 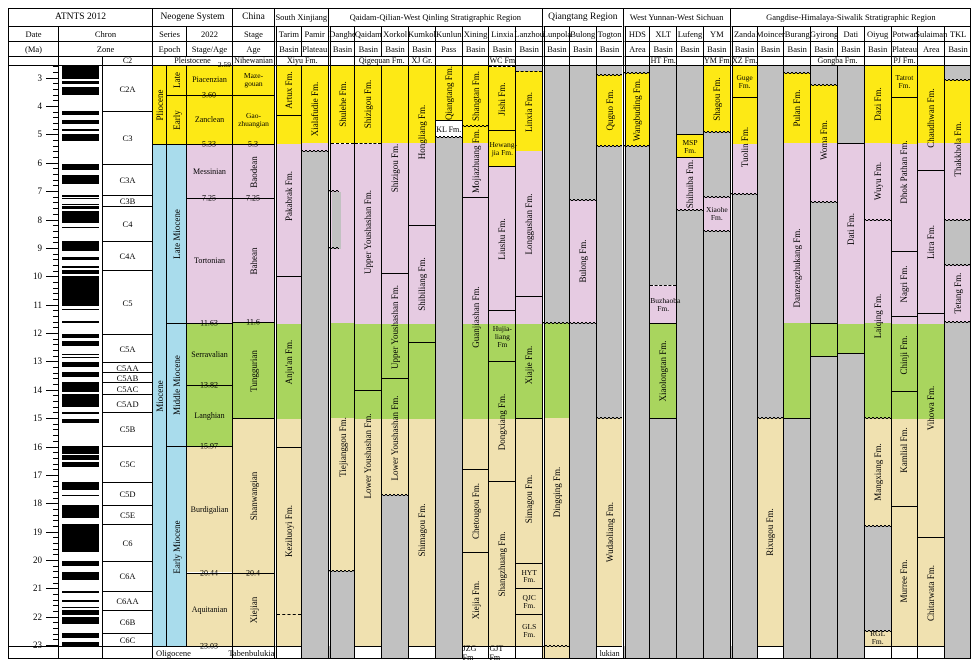 I want to click on formation-box: Tatrot Fm., so click(x=904, y=82).